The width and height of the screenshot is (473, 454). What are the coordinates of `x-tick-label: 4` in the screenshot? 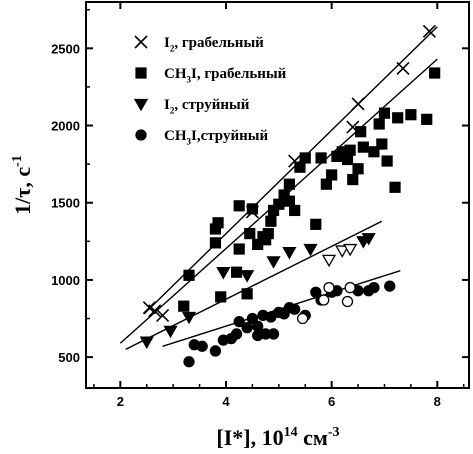 It's located at (226, 401).